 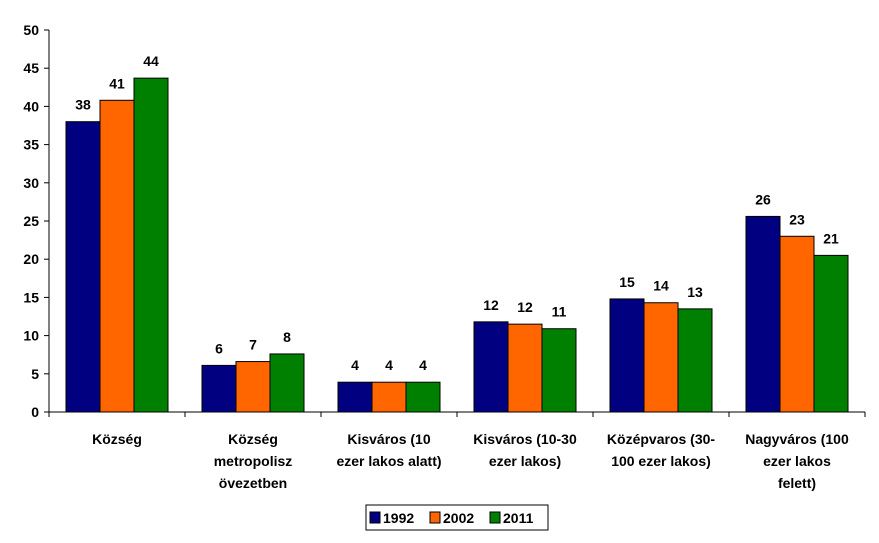 I want to click on data-label: 23, so click(x=797, y=219).